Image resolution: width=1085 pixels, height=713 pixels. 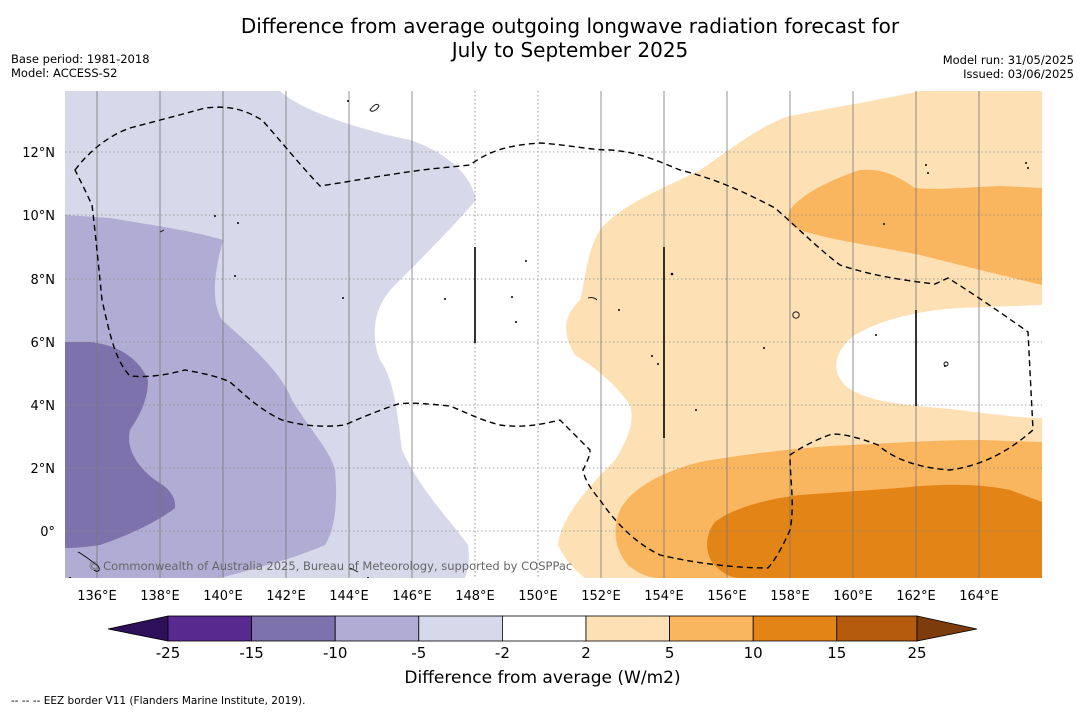 I want to click on meta-right: Model run: 31/05/2025 Issued: 03/06/2025, so click(x=1008, y=67).